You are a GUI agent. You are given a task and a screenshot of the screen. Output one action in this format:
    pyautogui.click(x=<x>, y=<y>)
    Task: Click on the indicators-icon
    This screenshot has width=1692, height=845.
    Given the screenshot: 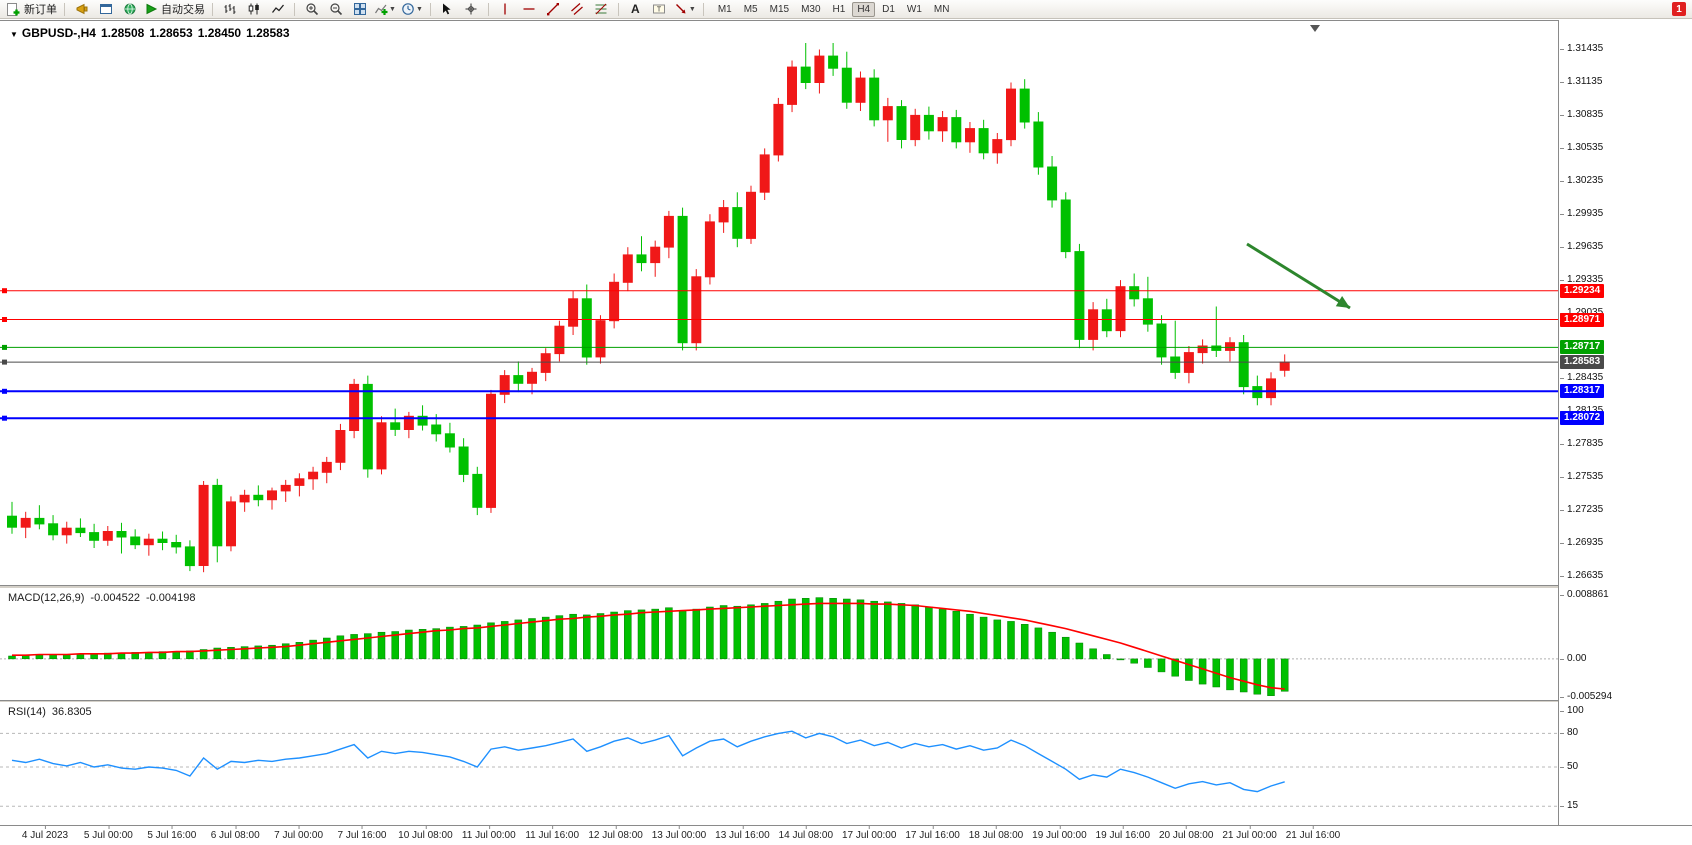 What is the action you would take?
    pyautogui.click(x=381, y=9)
    